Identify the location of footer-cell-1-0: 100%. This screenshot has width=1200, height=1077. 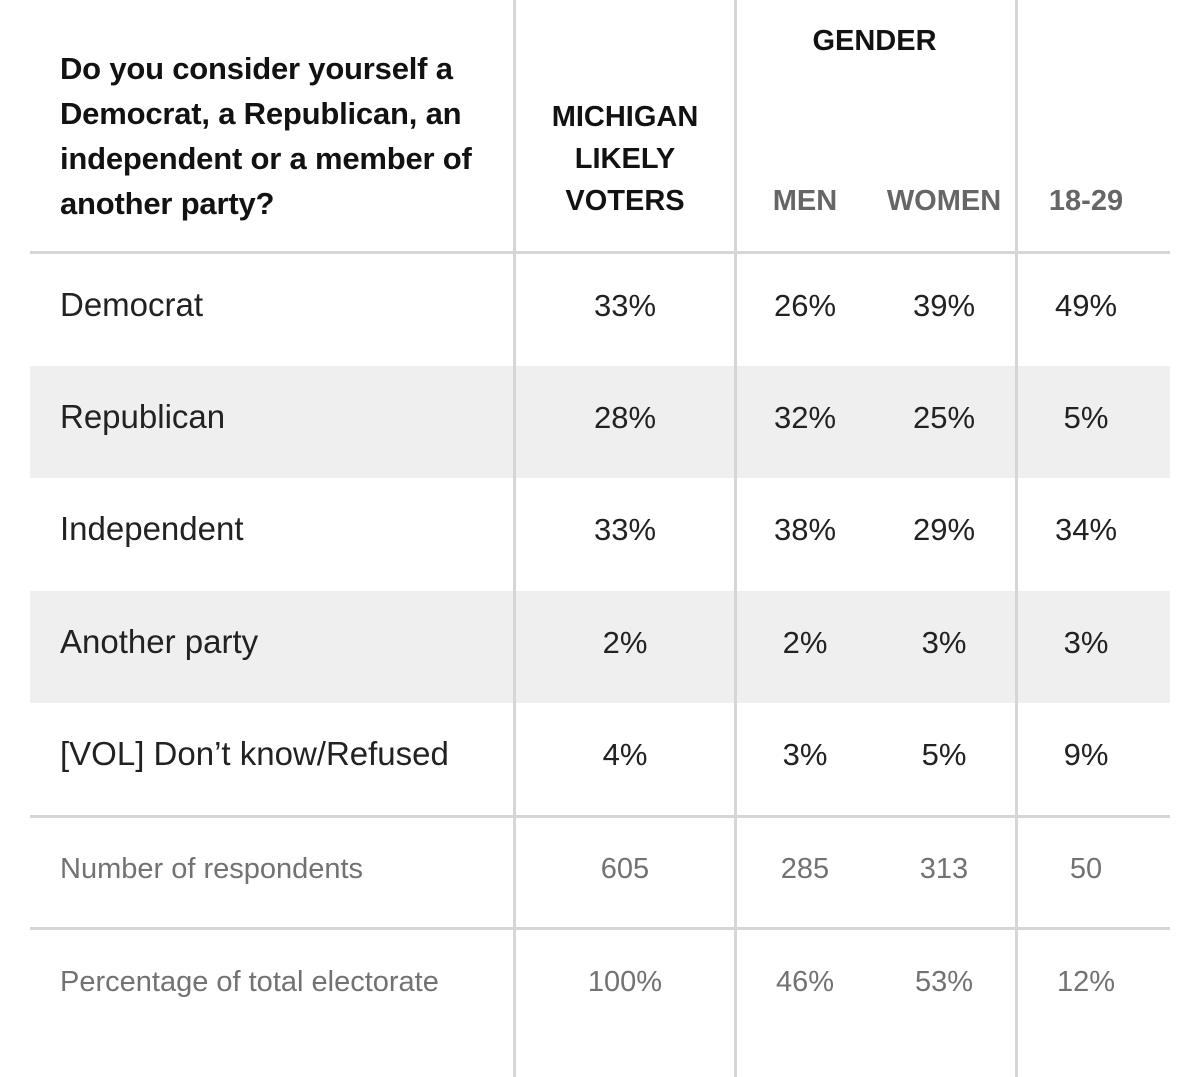
(625, 982).